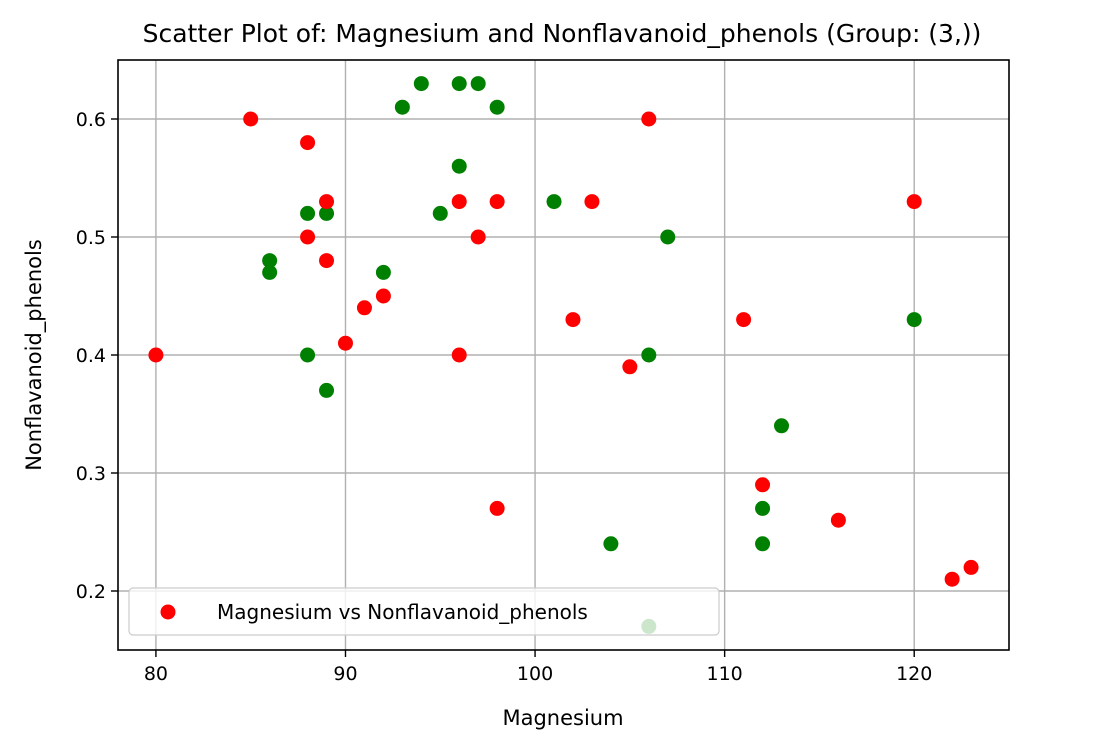 This screenshot has width=1118, height=751. I want to click on legend-box, so click(424, 611).